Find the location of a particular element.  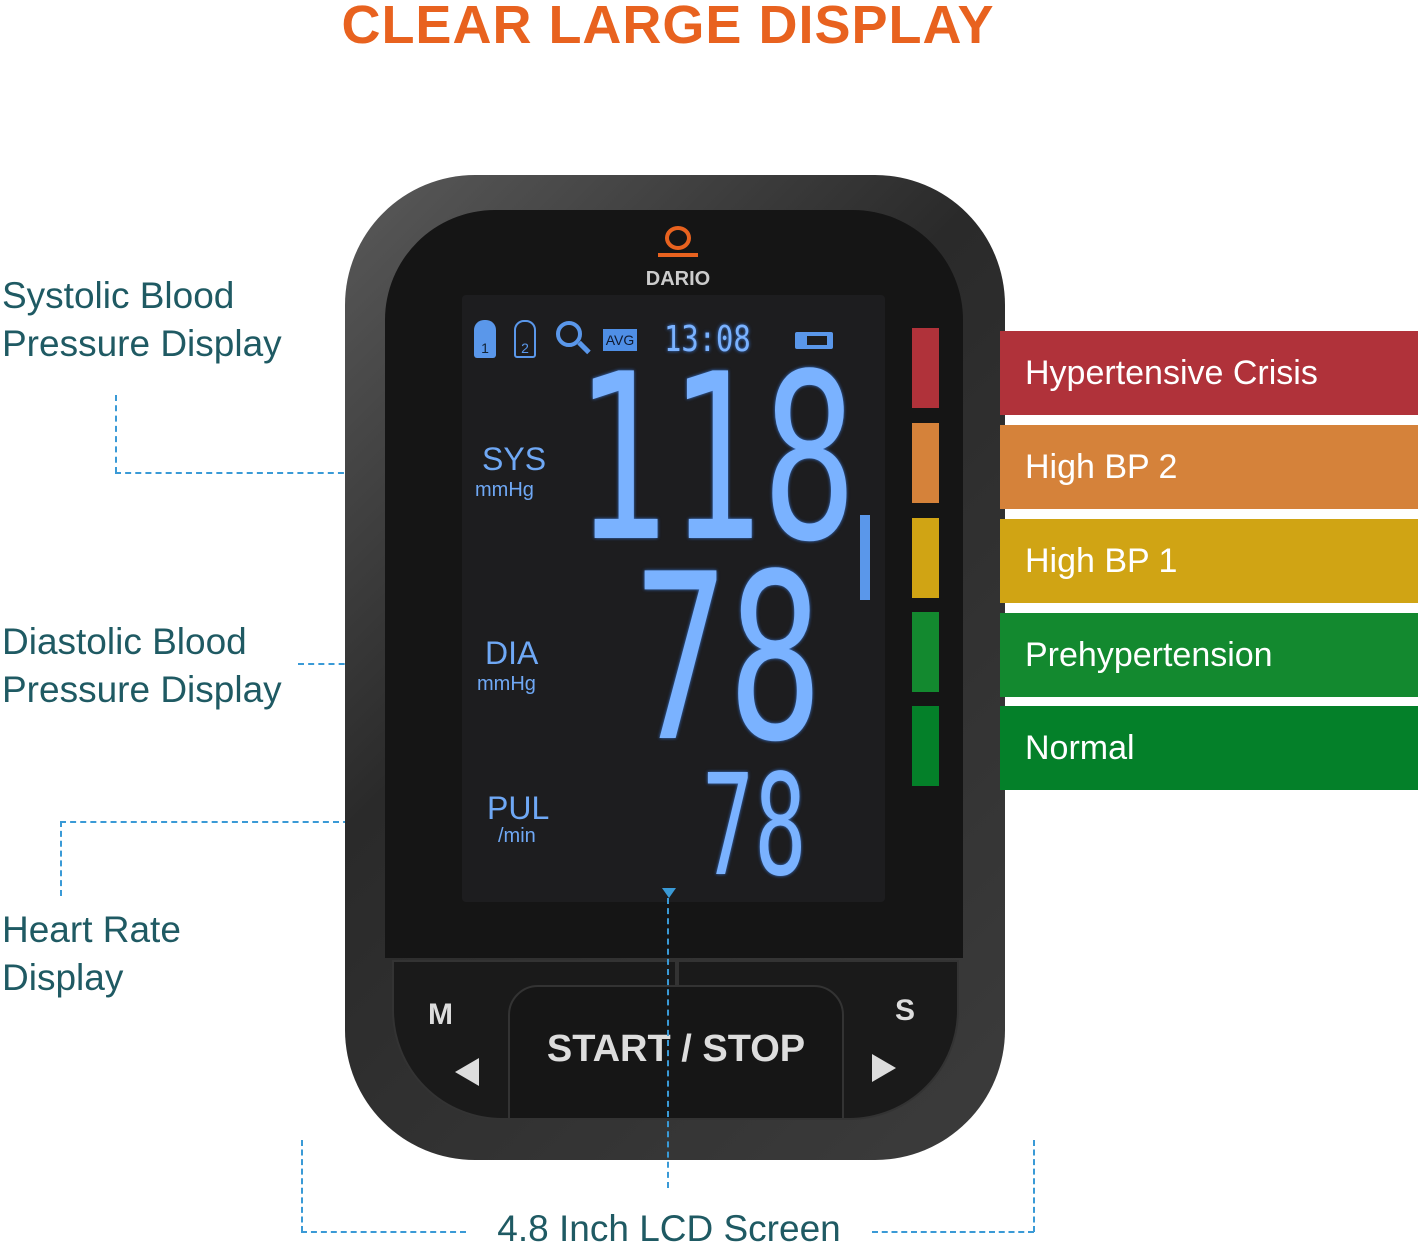

start-stop-label: START / STOP is located at coordinates (676, 1049).